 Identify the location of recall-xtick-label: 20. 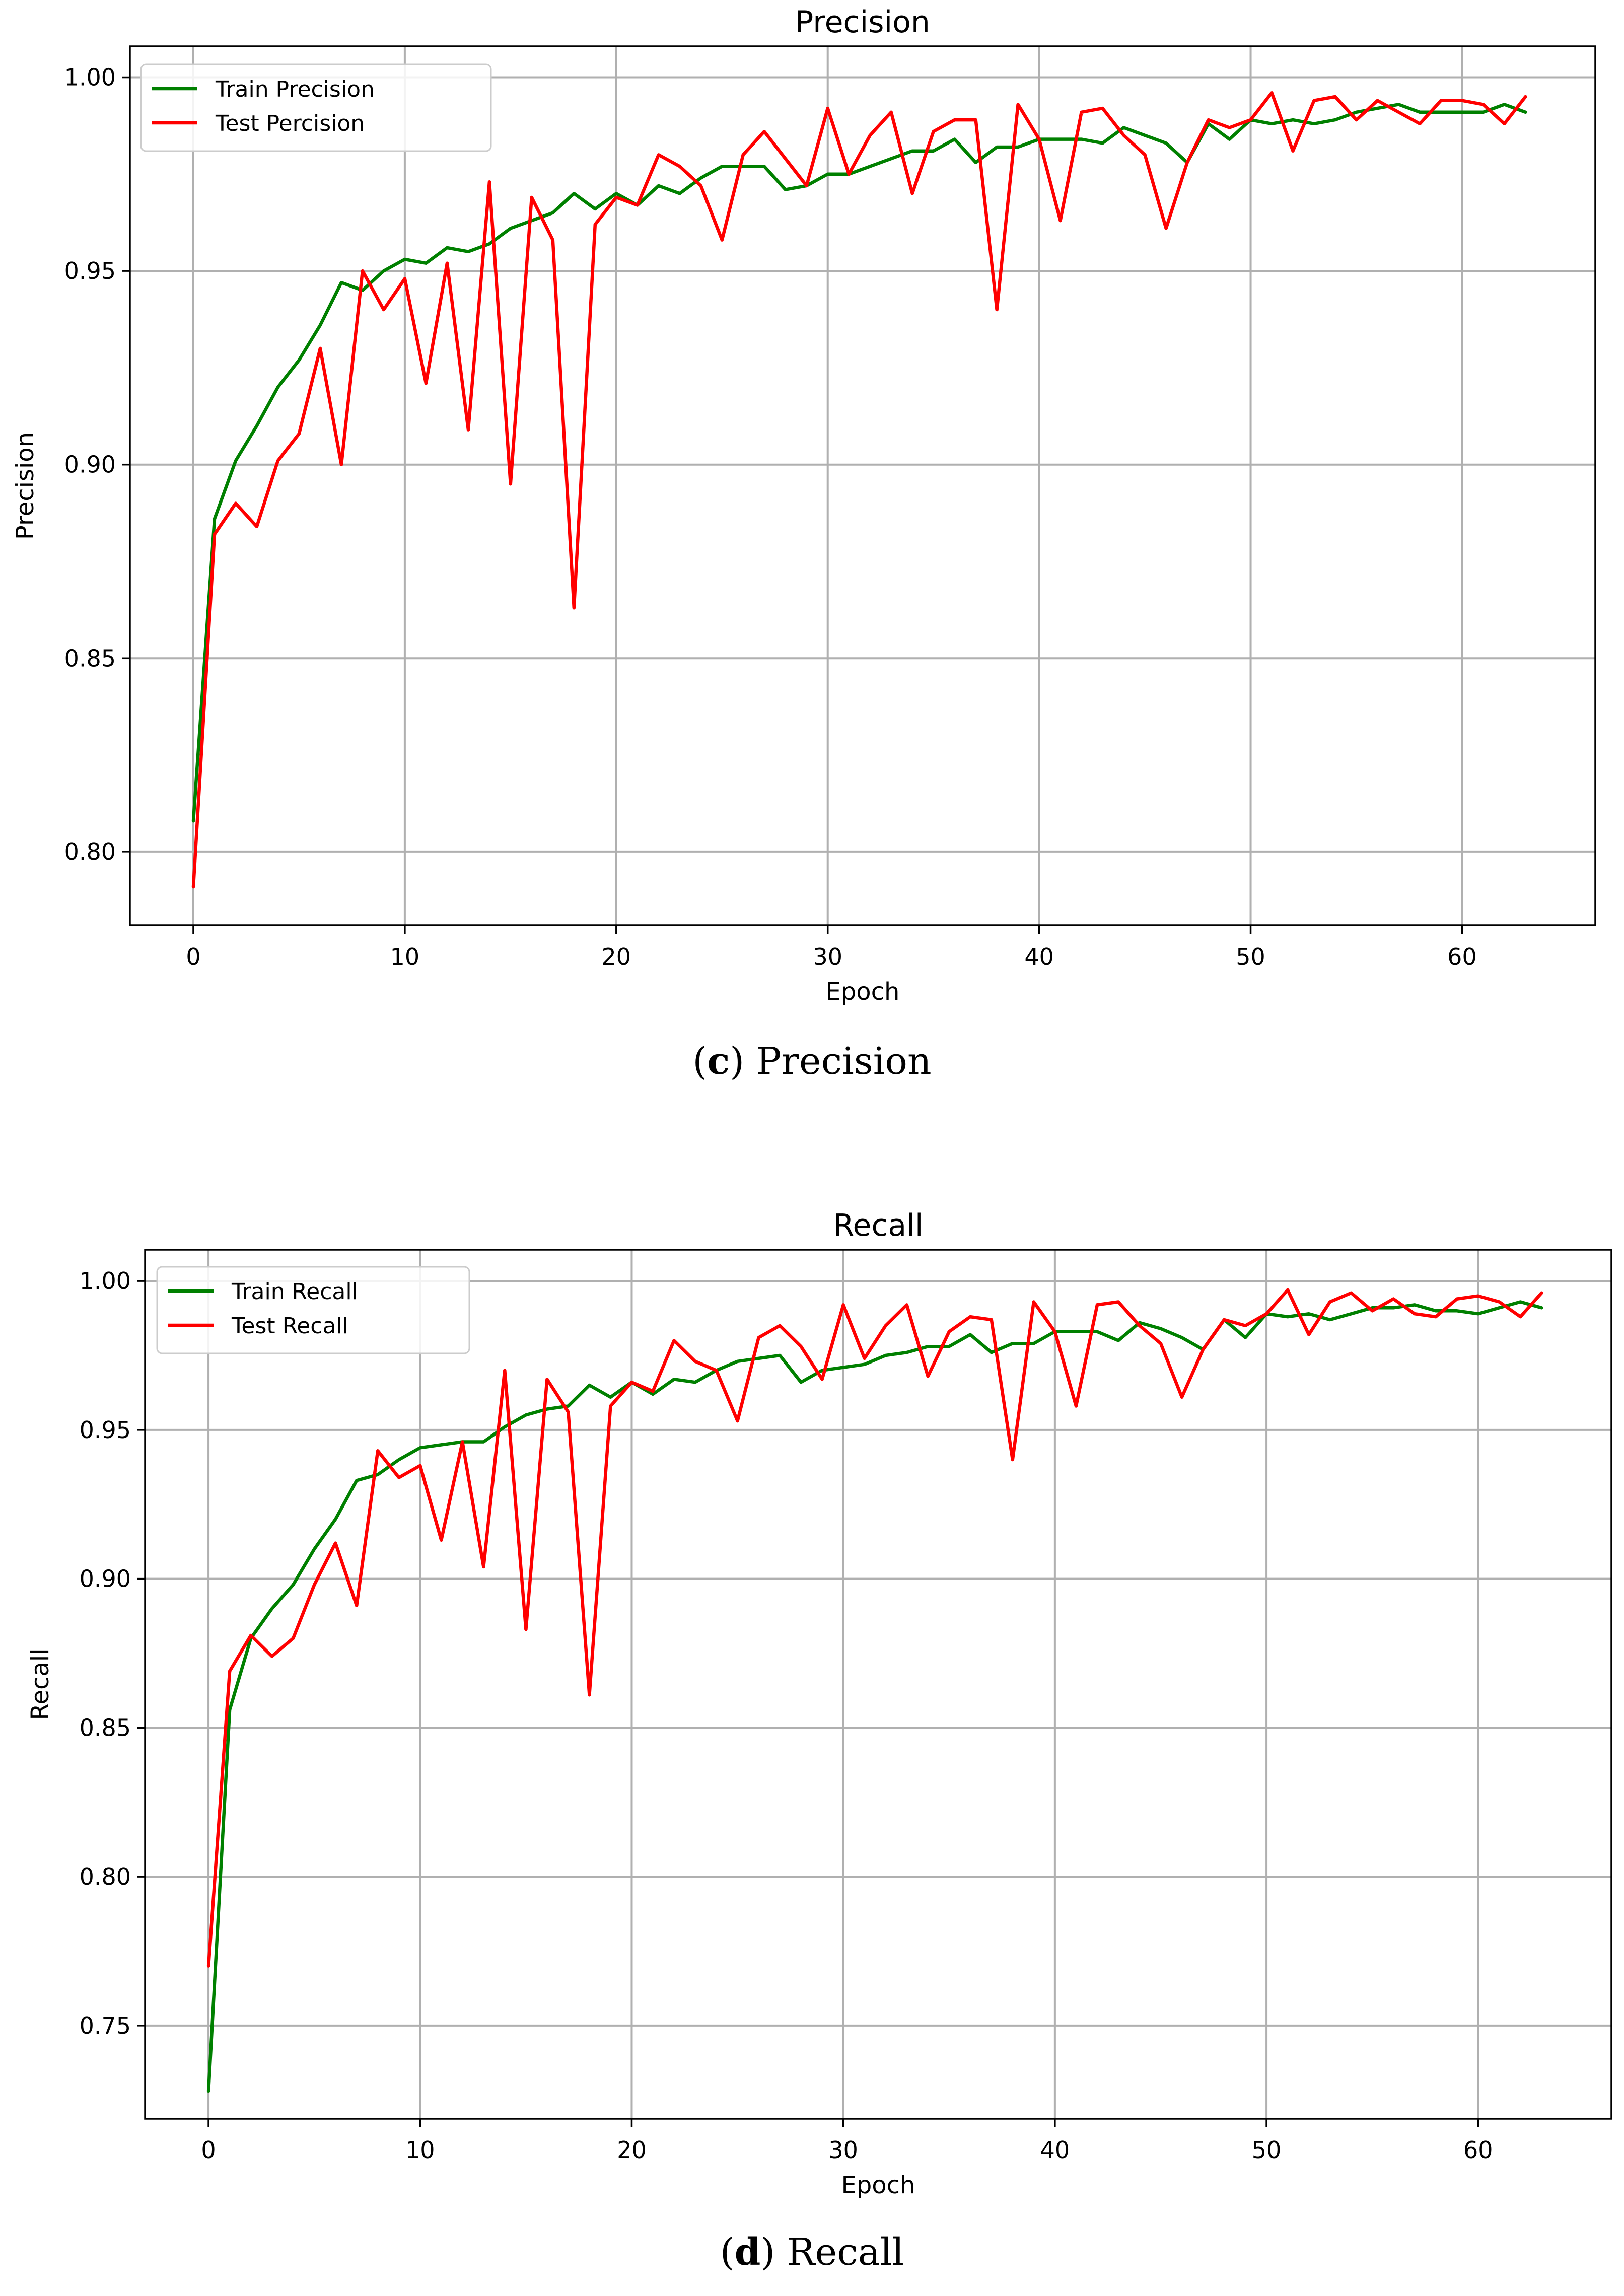
(632, 2150).